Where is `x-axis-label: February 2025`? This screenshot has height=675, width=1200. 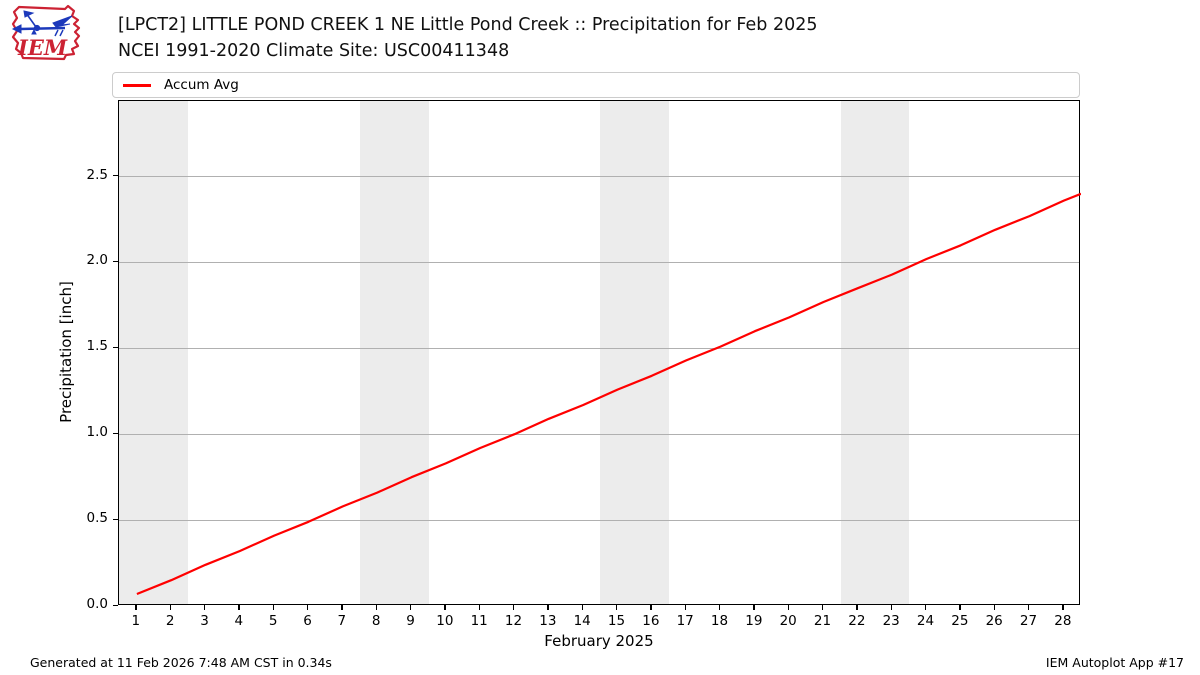 x-axis-label: February 2025 is located at coordinates (599, 641).